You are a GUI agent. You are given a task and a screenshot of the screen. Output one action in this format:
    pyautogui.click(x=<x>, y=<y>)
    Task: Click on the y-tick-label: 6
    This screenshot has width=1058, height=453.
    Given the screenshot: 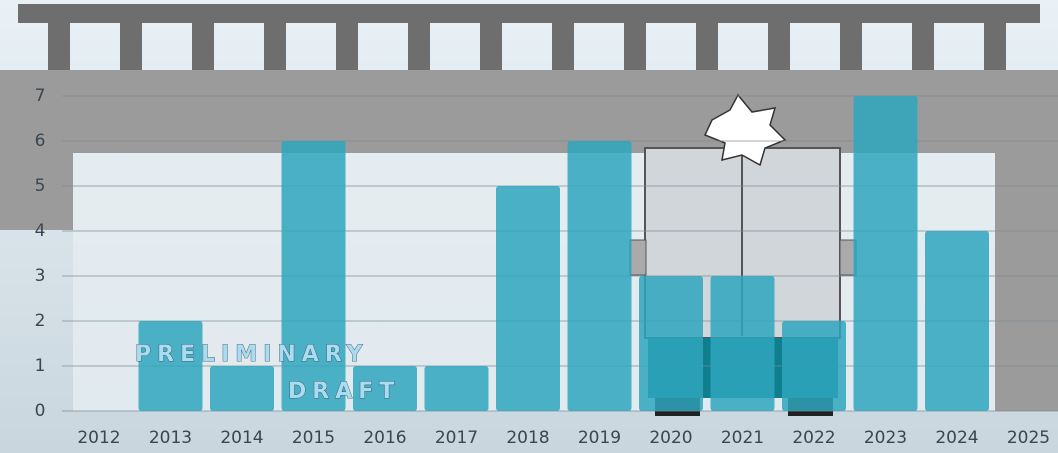 What is the action you would take?
    pyautogui.click(x=40, y=141)
    